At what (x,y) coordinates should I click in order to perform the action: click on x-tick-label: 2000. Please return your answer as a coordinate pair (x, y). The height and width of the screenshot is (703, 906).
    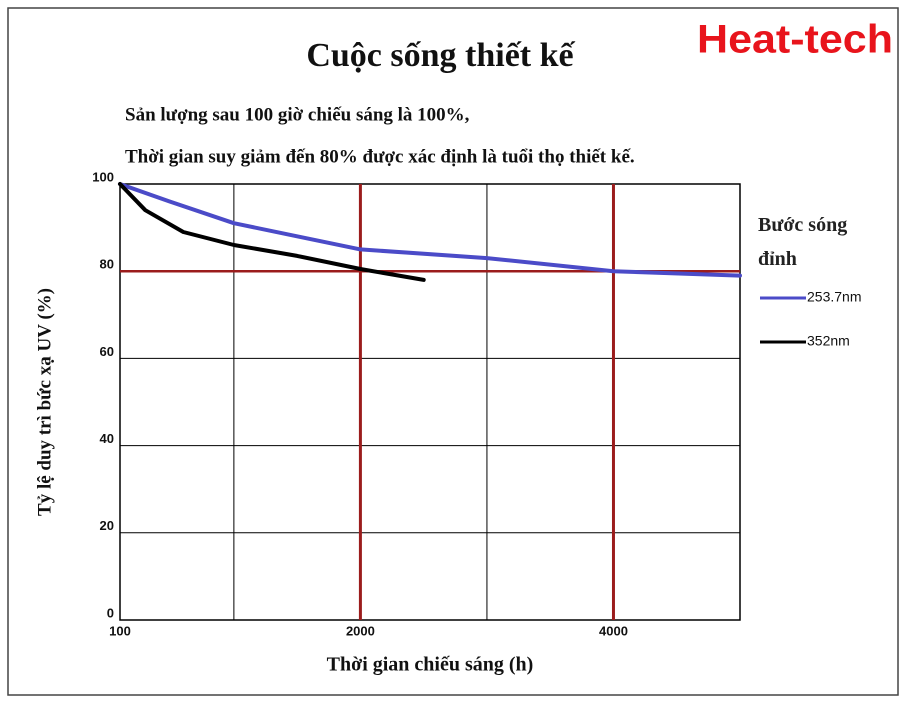
    Looking at the image, I should click on (360, 630).